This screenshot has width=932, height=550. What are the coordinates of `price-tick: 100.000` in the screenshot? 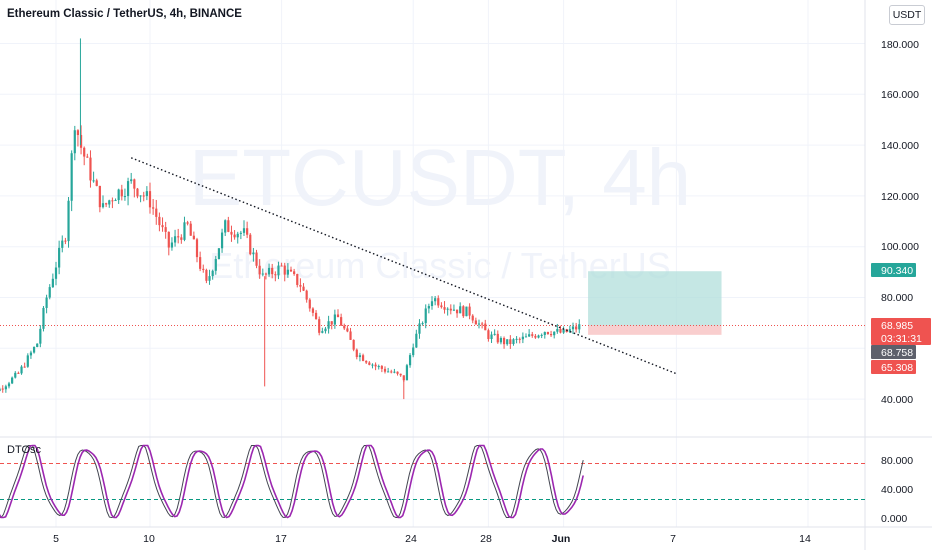 It's located at (900, 247).